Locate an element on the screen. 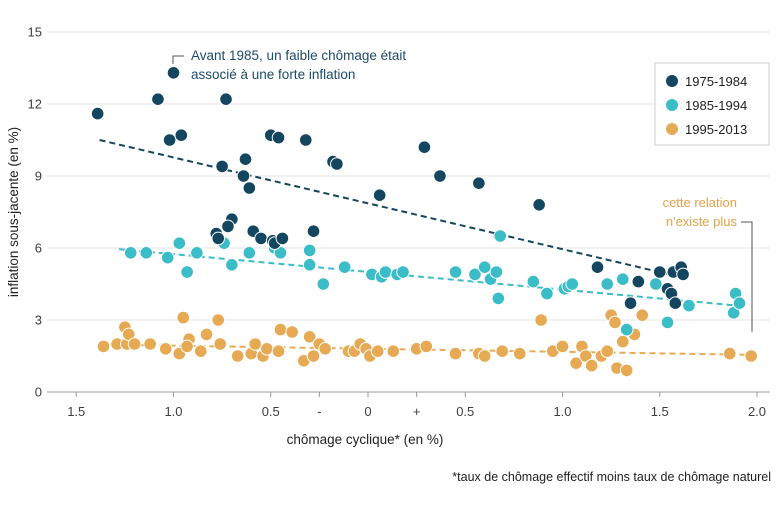 The height and width of the screenshot is (508, 782). legend-marker-1985 is located at coordinates (672, 105).